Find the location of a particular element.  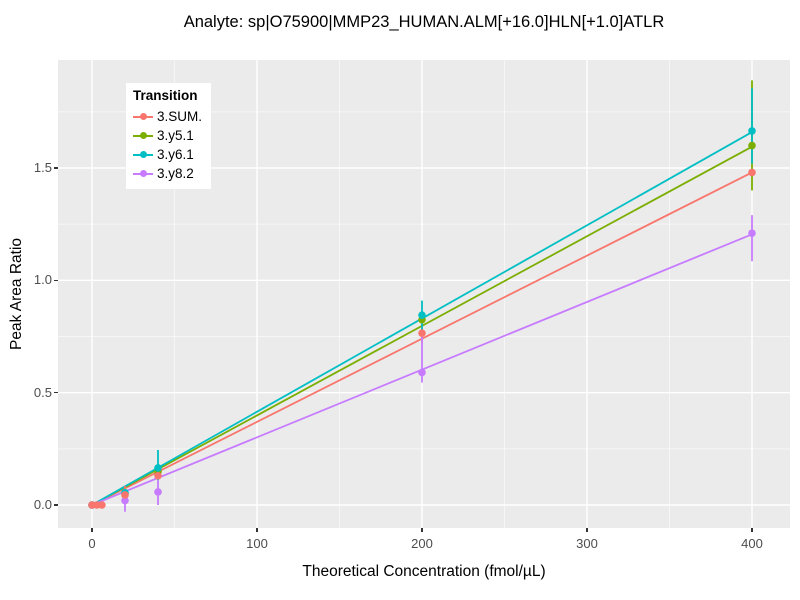

x-tick-label: 400 is located at coordinates (752, 543).